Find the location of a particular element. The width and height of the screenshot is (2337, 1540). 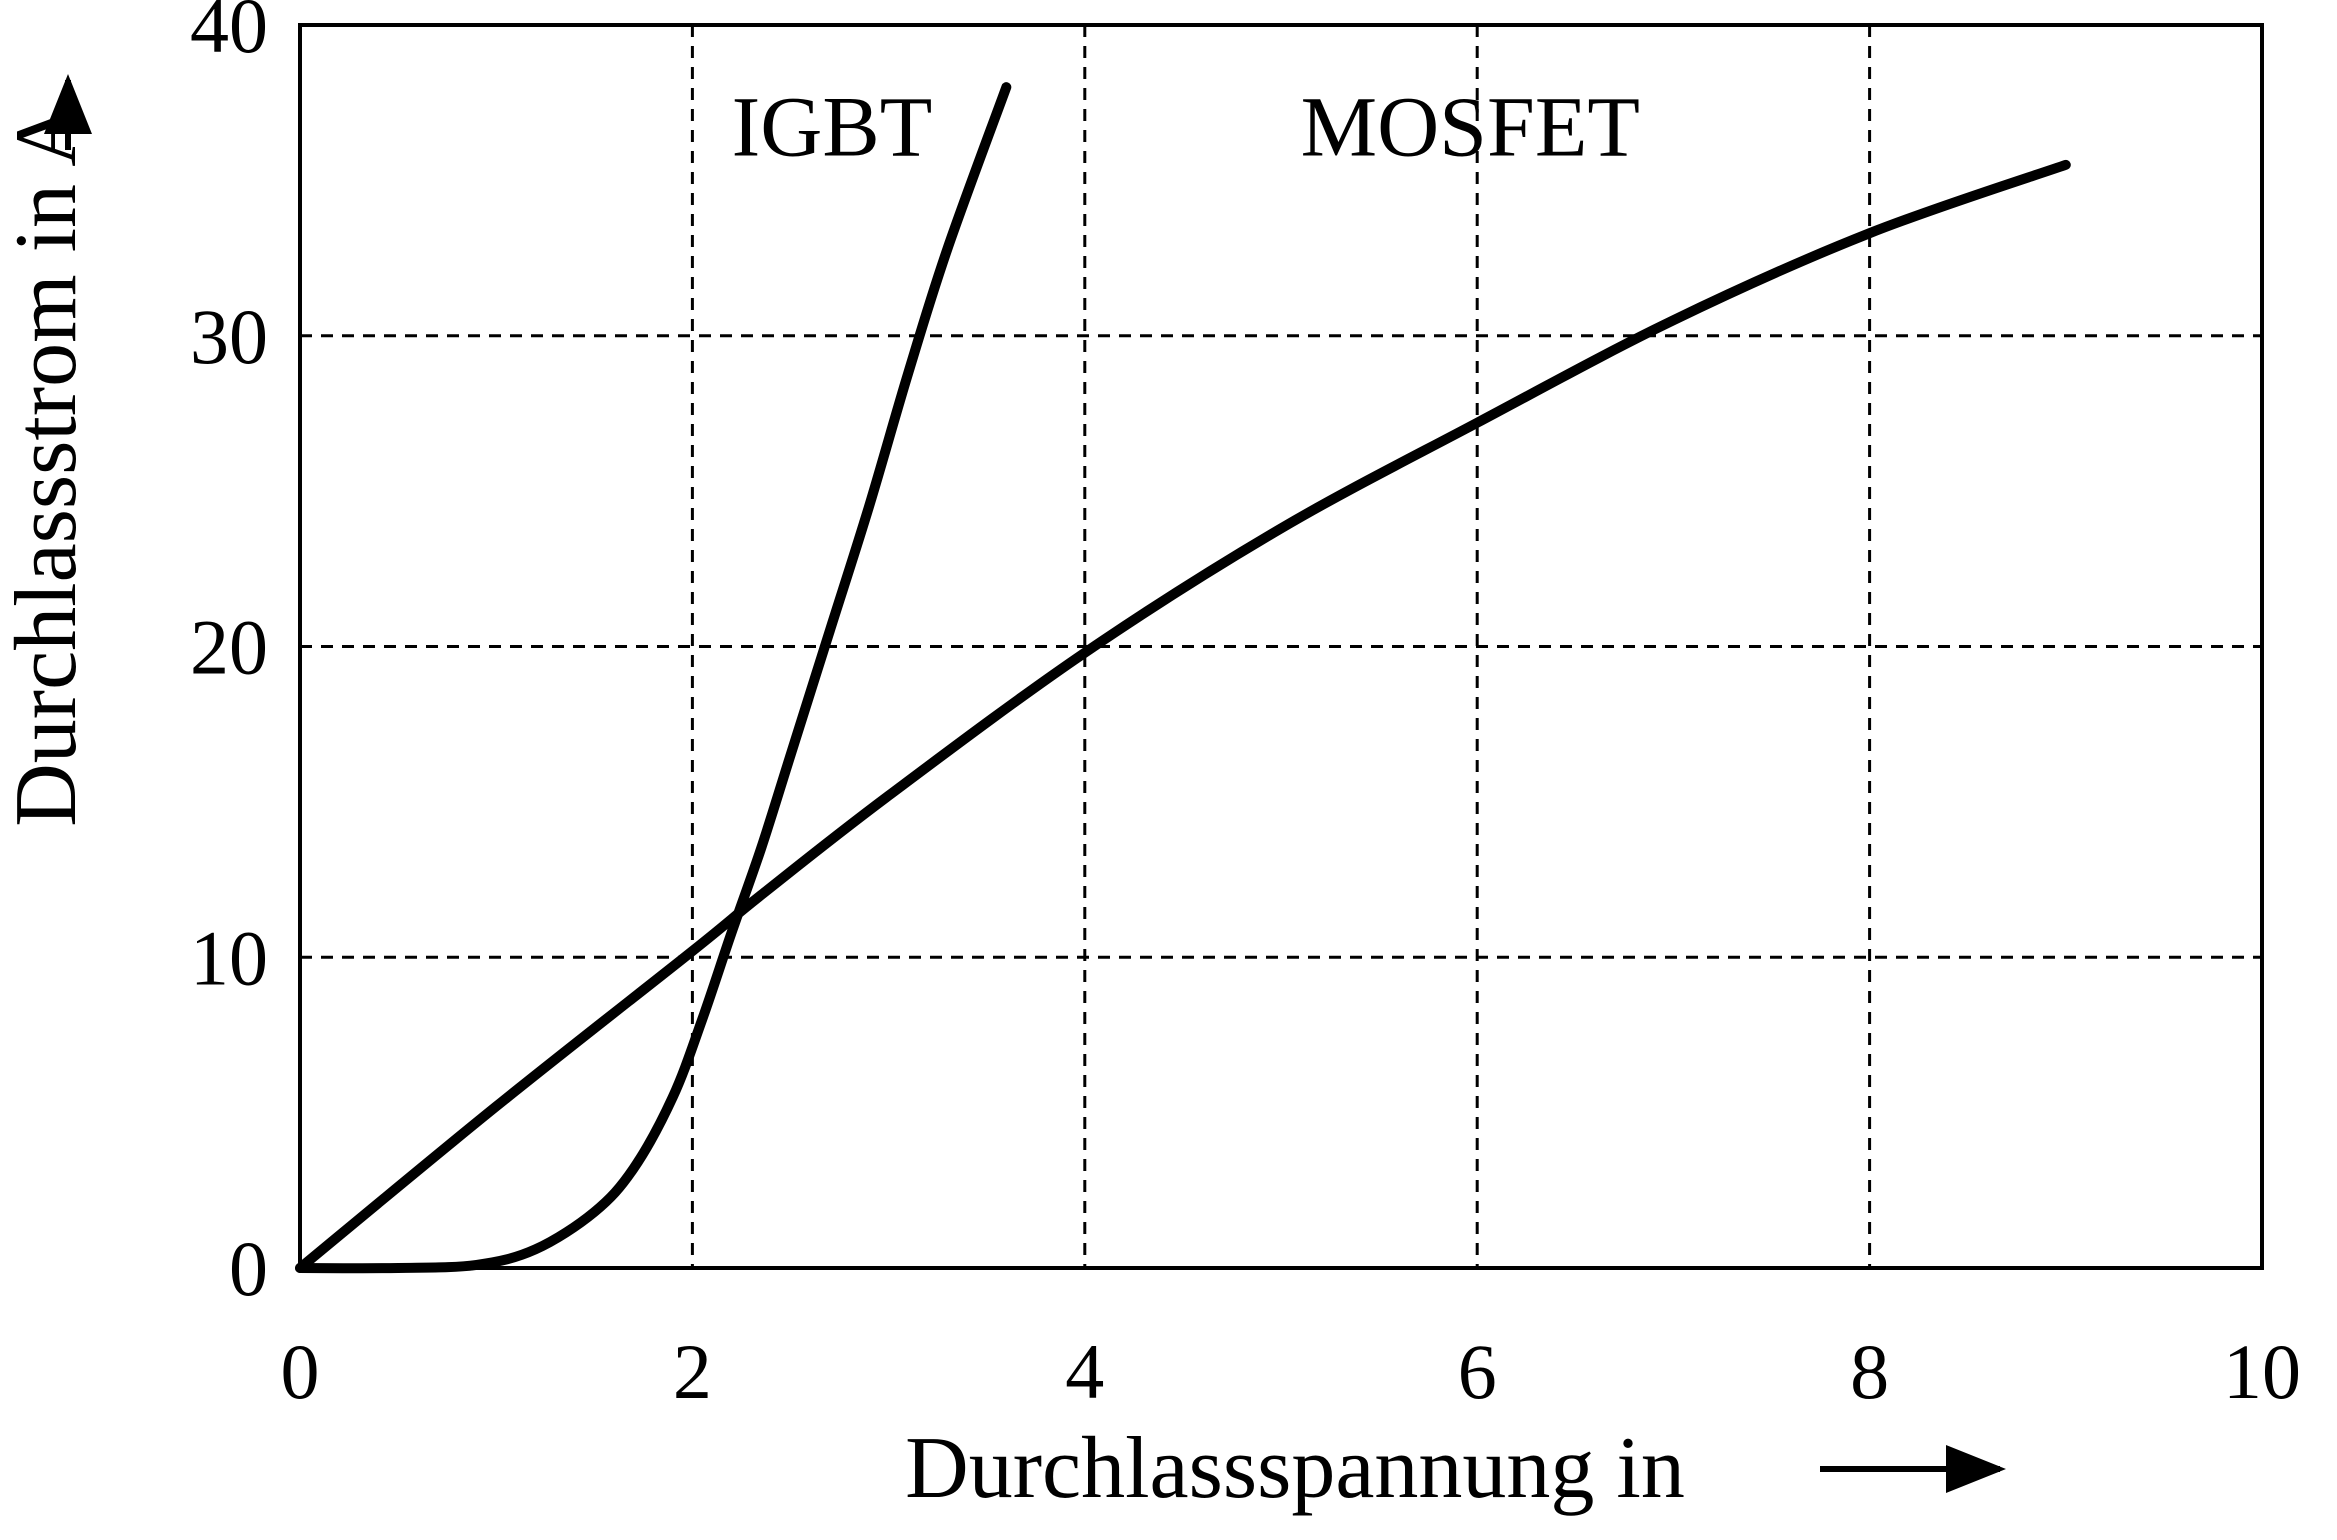

x-axis-title: Durchlassspannung in is located at coordinates (1295, 1468).